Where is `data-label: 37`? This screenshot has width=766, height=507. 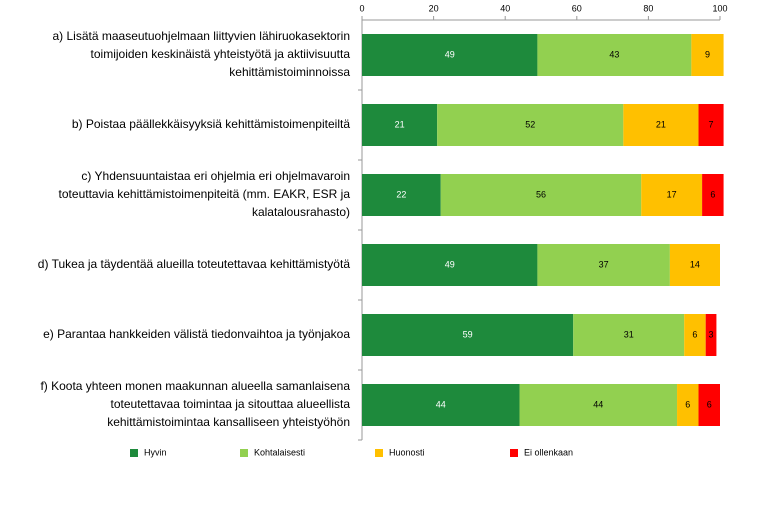
data-label: 37 is located at coordinates (604, 264).